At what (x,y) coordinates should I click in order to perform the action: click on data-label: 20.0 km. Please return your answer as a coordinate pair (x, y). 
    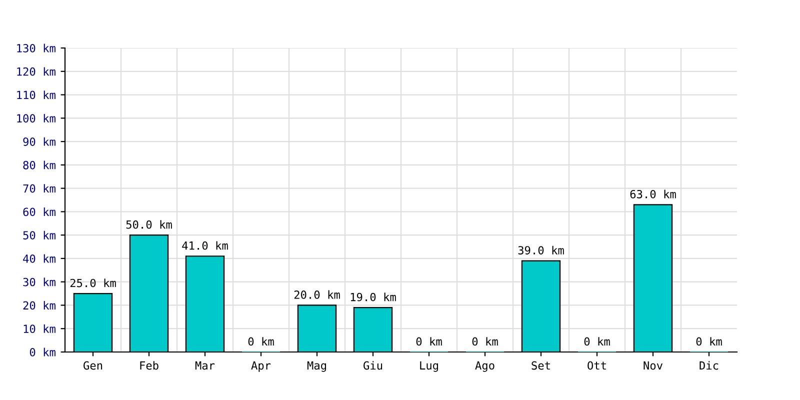
    Looking at the image, I should click on (317, 294).